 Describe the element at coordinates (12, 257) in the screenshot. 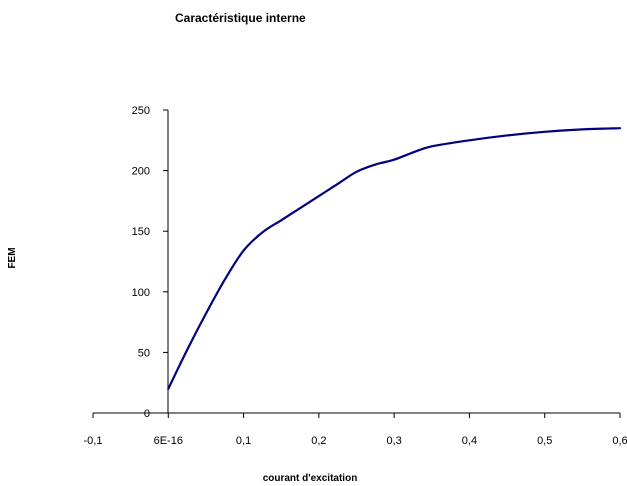

I see `y-axis-label: FEM` at that location.